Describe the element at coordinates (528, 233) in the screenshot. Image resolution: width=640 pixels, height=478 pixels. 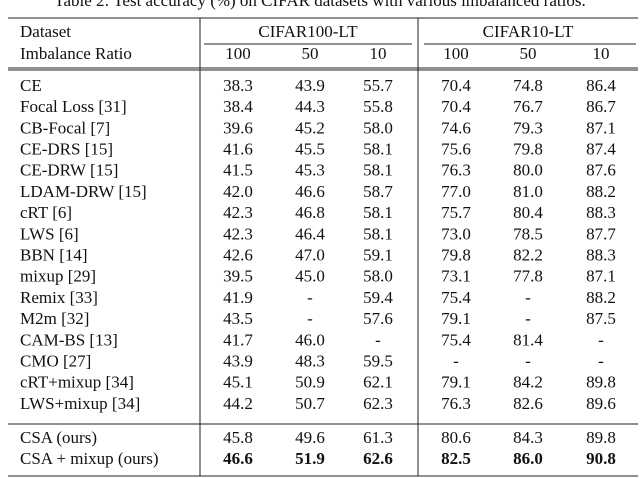
I see `cell: 78.5` at that location.